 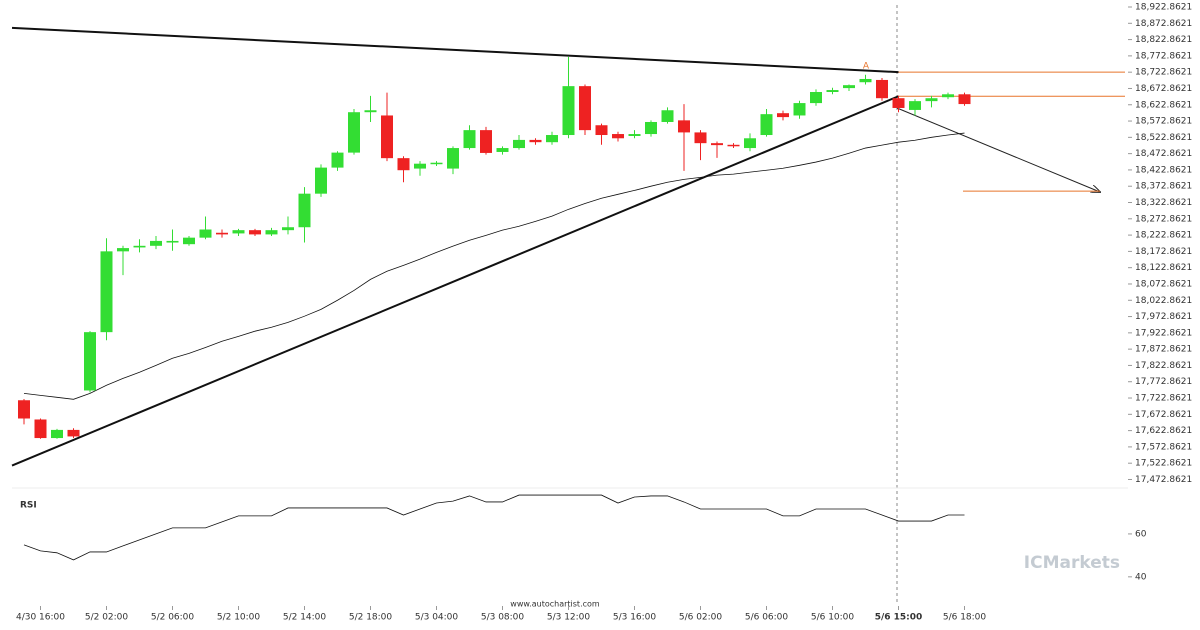 I want to click on x-tick-label: 5/6 06:00, so click(x=767, y=618).